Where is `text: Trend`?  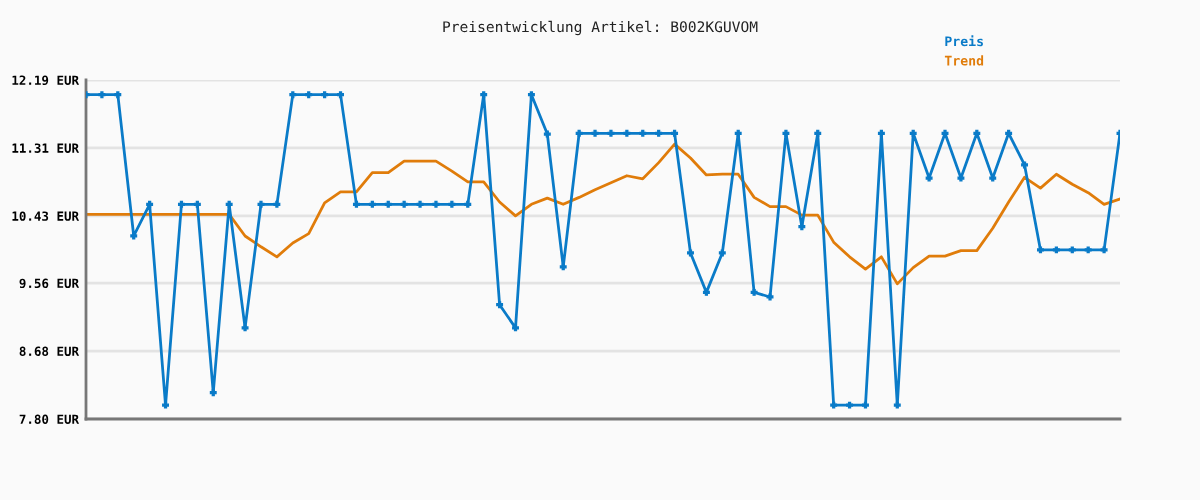 text: Trend is located at coordinates (964, 60).